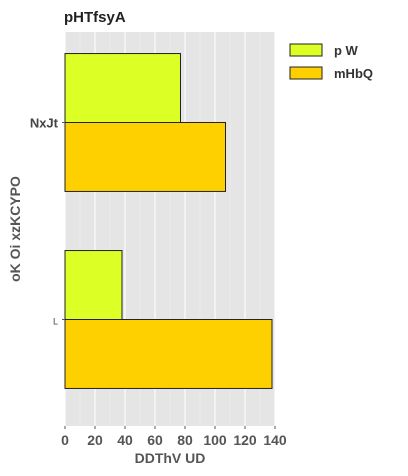 The height and width of the screenshot is (476, 408). I want to click on y-axis-label: oK Oi xzKCYPO, so click(15, 229).